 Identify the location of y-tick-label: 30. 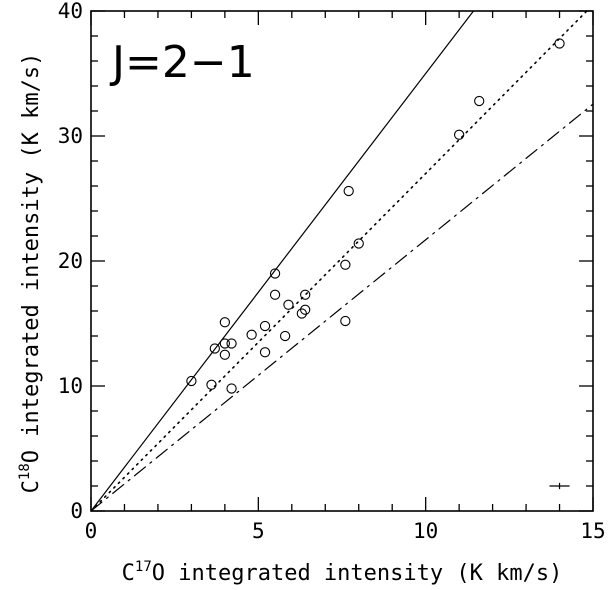
(70, 136).